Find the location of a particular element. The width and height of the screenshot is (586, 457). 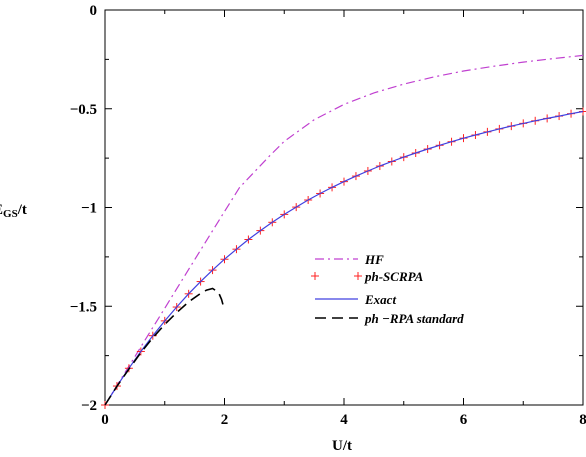

y-axis-label: EGS/t is located at coordinates (13, 211).